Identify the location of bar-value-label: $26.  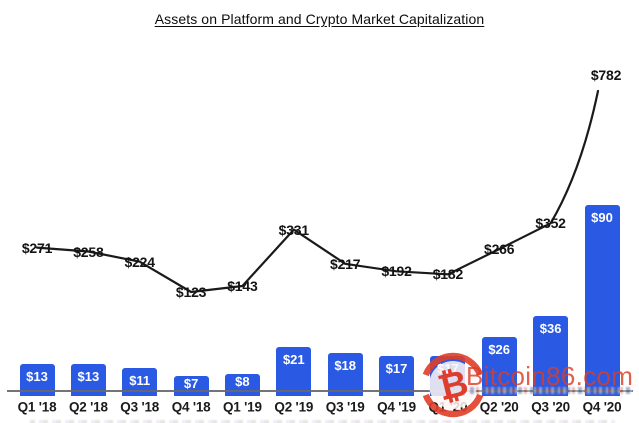
(499, 349).